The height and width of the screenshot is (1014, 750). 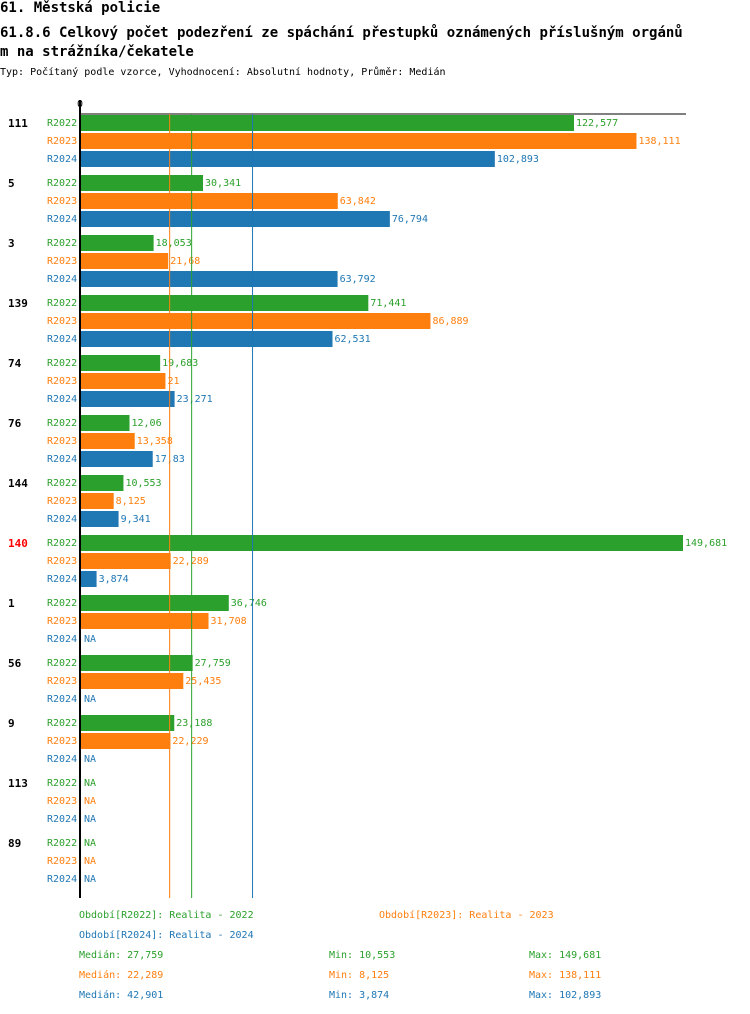 I want to click on bar-76-R2022, so click(x=105, y=423).